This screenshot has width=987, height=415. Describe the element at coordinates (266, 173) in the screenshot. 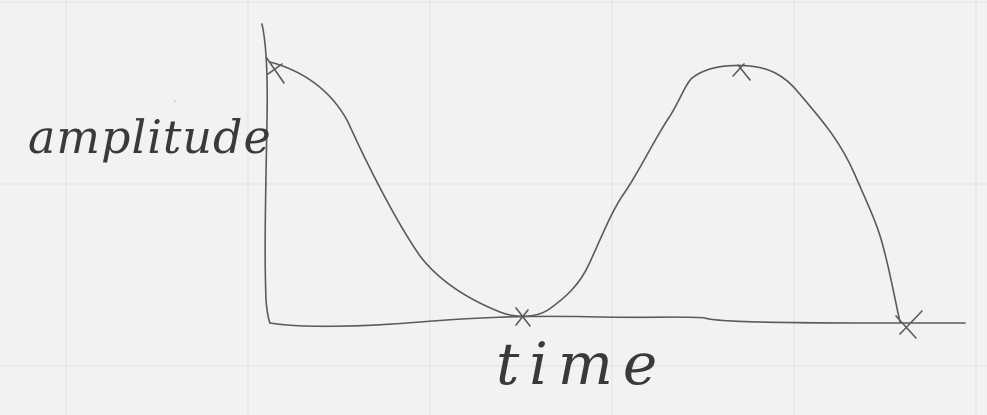

I see `y-axis-line` at that location.